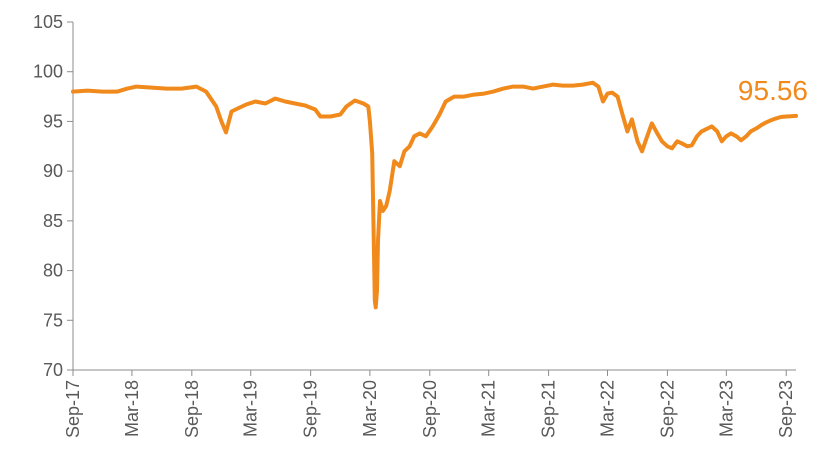  I want to click on y-axis: 70 75 80 85 90 95 100 105, so click(53, 196).